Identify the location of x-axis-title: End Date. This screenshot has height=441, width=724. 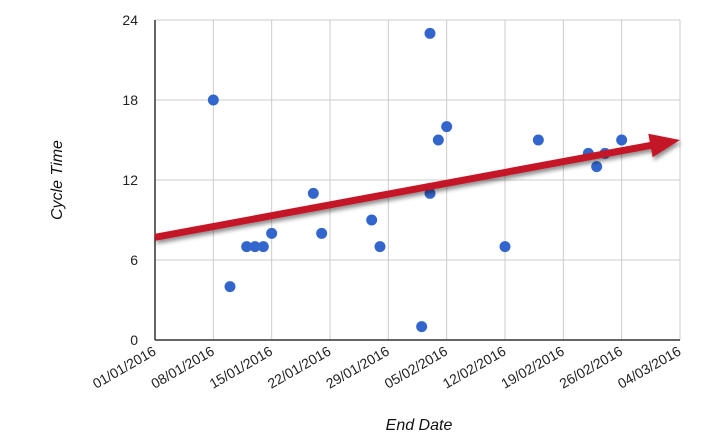
(419, 425).